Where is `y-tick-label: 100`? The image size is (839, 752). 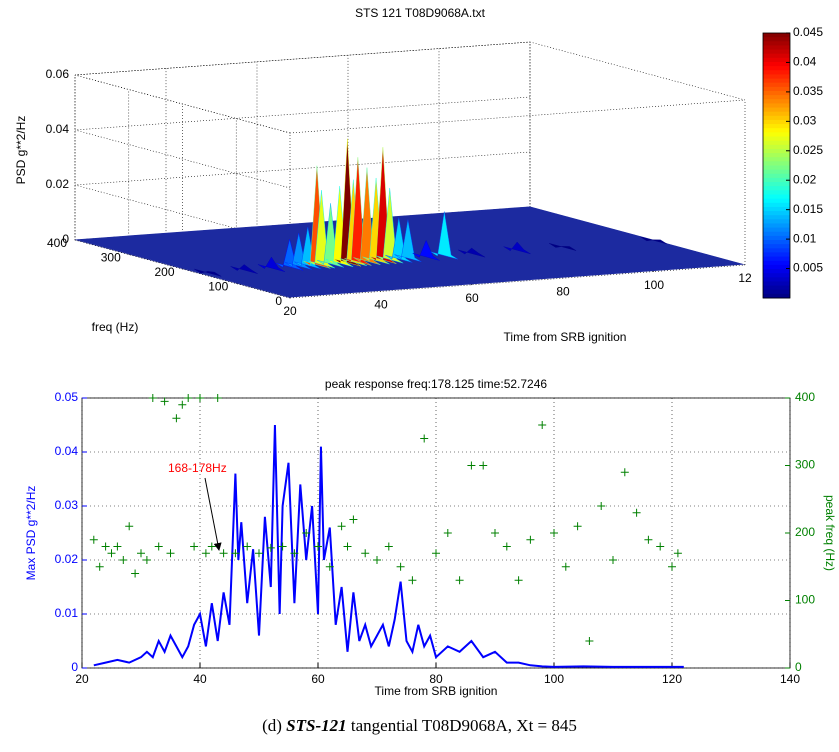
y-tick-label: 100 is located at coordinates (218, 287).